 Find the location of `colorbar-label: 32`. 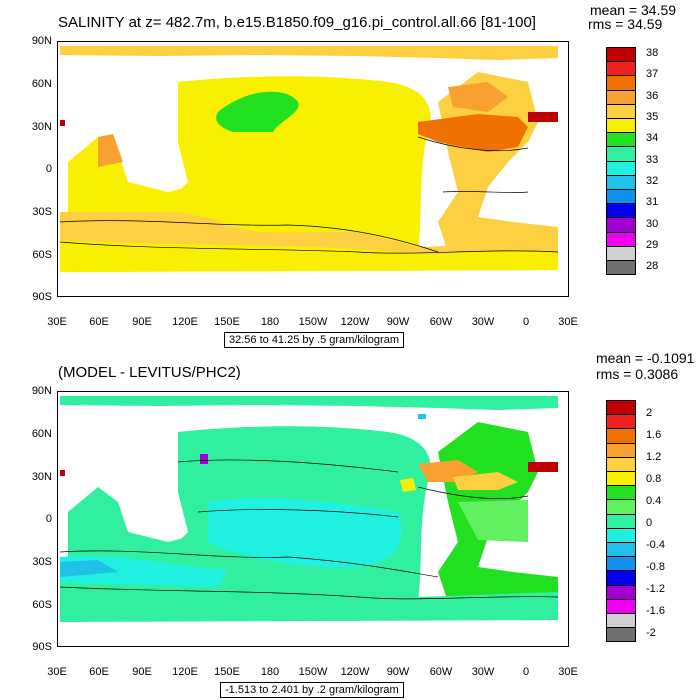

colorbar-label: 32 is located at coordinates (652, 180).